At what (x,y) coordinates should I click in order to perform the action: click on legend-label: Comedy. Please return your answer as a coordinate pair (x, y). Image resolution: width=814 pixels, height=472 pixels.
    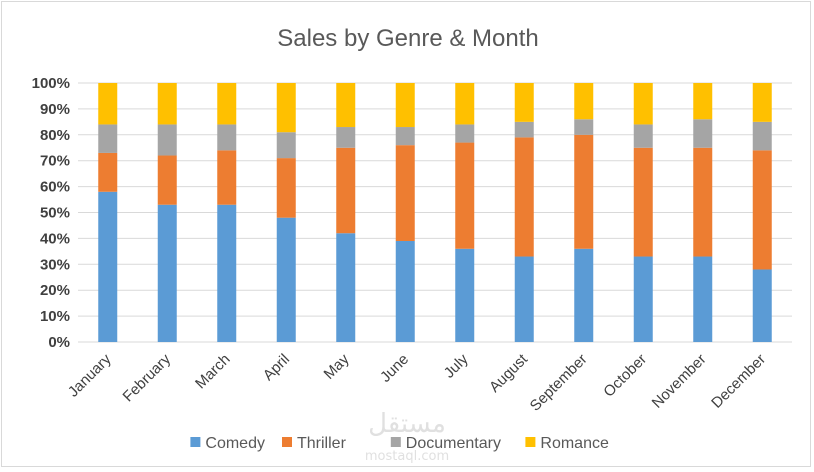
    Looking at the image, I should click on (235, 443).